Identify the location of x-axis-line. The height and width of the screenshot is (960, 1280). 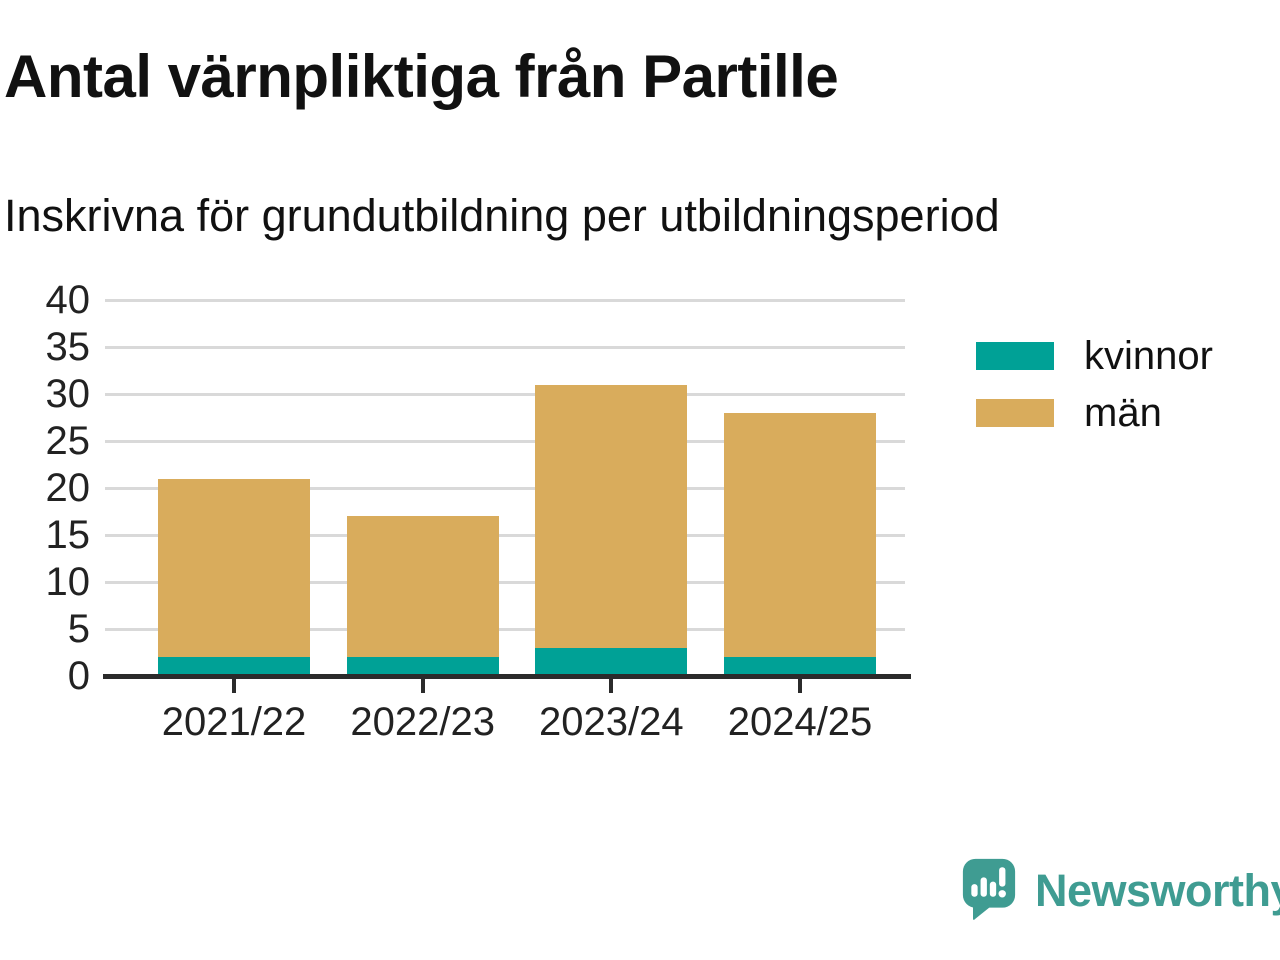
(507, 676).